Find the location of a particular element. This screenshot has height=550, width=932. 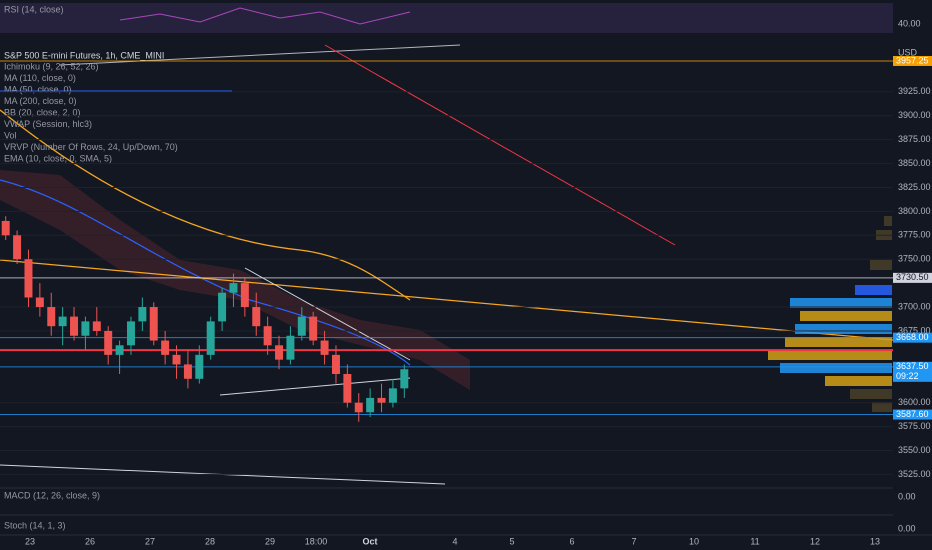

y-tick-label: 3575.00 is located at coordinates (914, 426).